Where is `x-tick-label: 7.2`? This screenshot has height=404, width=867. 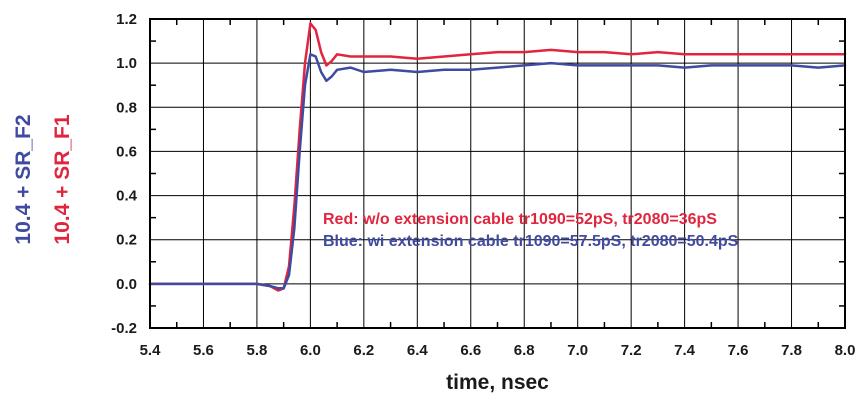 x-tick-label: 7.2 is located at coordinates (631, 350).